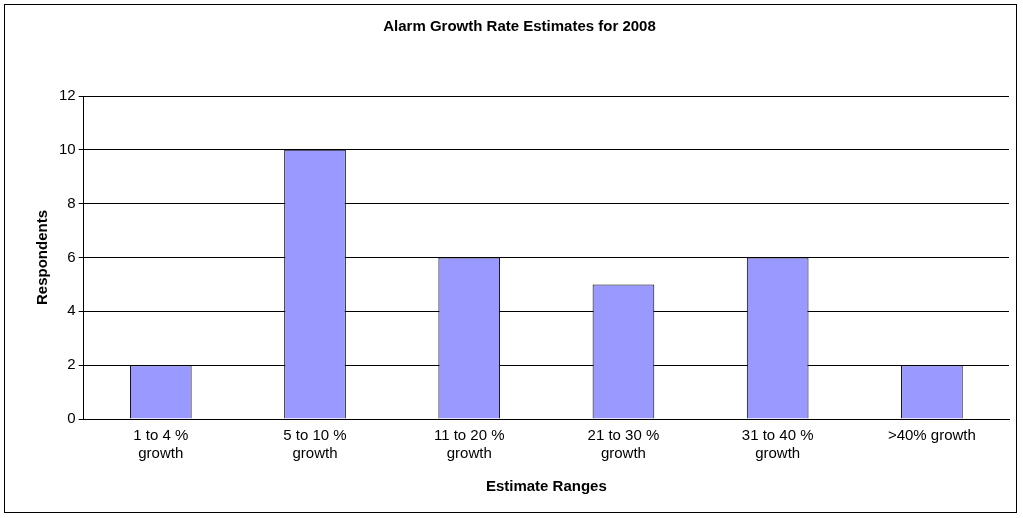 The image size is (1023, 518). I want to click on y-tick-label: 0, so click(71, 418).